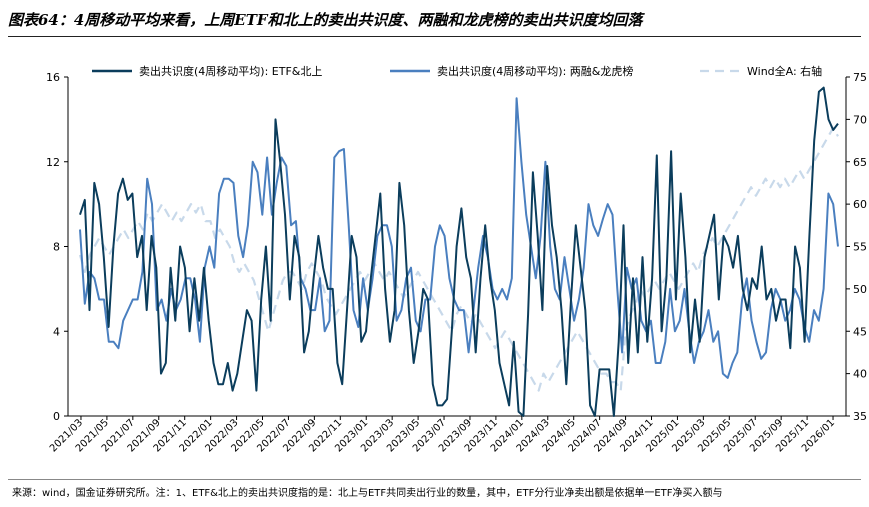  Describe the element at coordinates (860, 247) in the screenshot. I see `right-tick-label: 55` at that location.